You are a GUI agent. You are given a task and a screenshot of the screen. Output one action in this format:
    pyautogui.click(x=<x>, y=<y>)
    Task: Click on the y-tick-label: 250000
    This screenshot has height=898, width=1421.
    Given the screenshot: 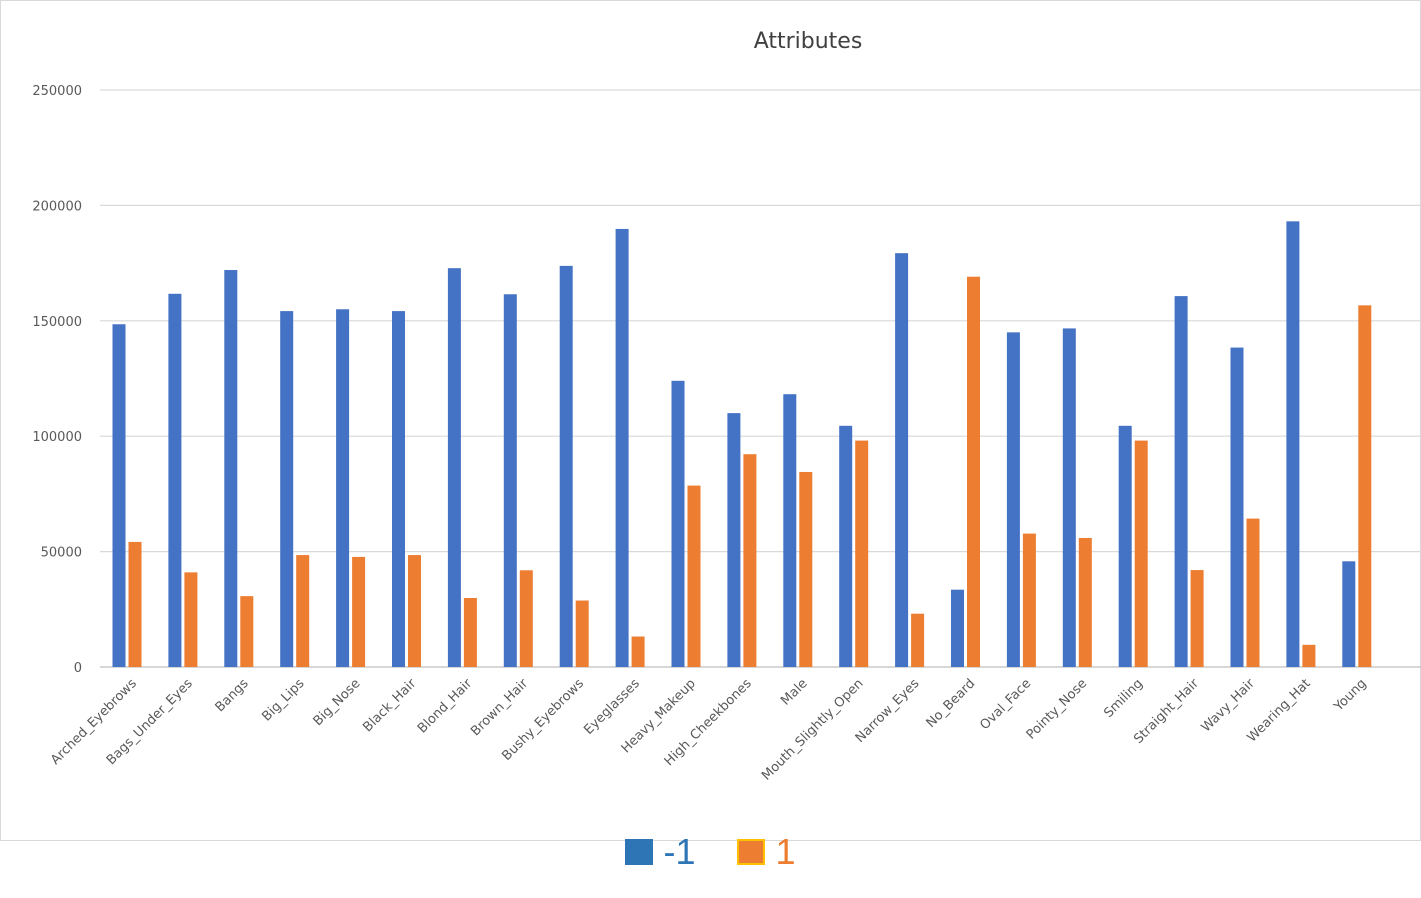 What is the action you would take?
    pyautogui.click(x=57, y=91)
    